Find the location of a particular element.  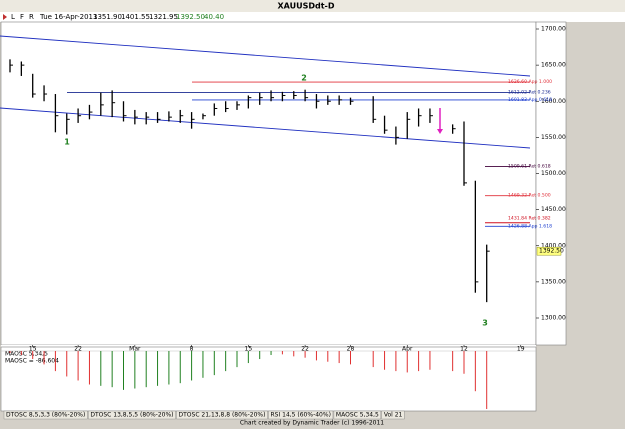

last-price-label: 1392.50 is located at coordinates (551, 251).